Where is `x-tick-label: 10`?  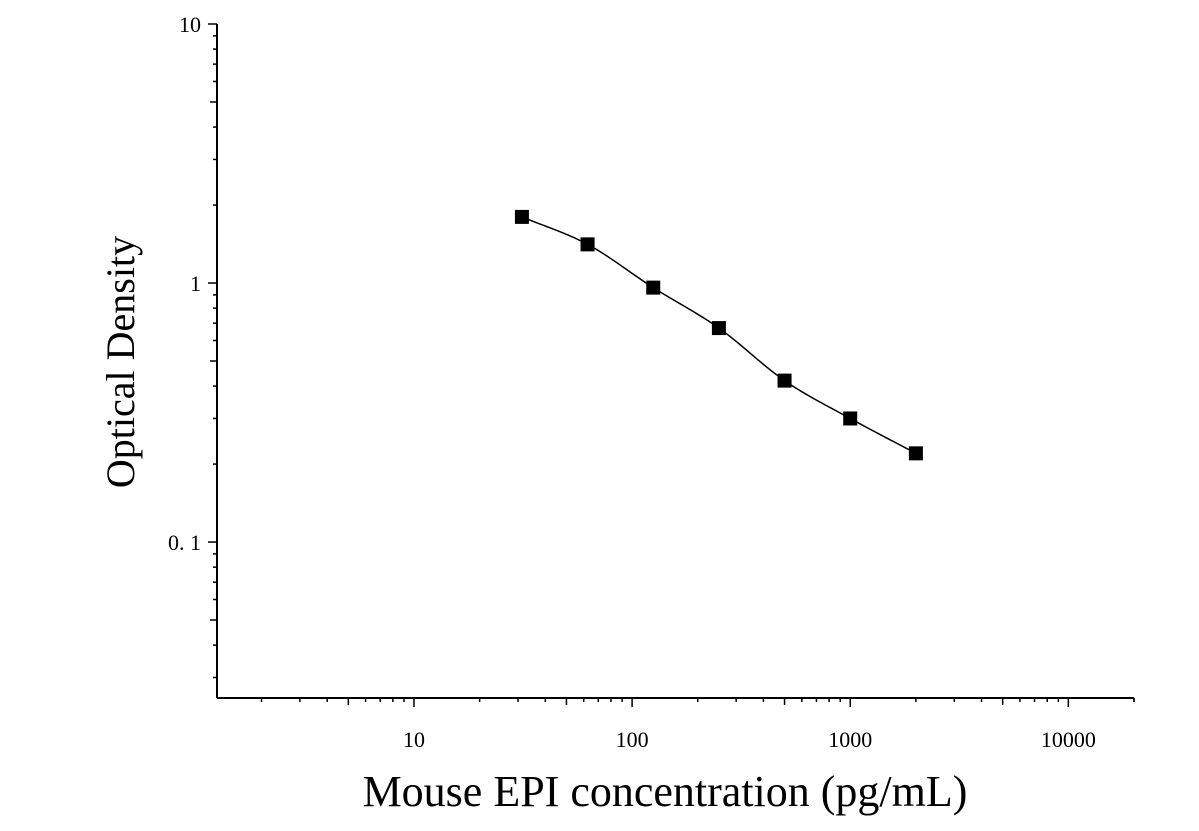 x-tick-label: 10 is located at coordinates (414, 739).